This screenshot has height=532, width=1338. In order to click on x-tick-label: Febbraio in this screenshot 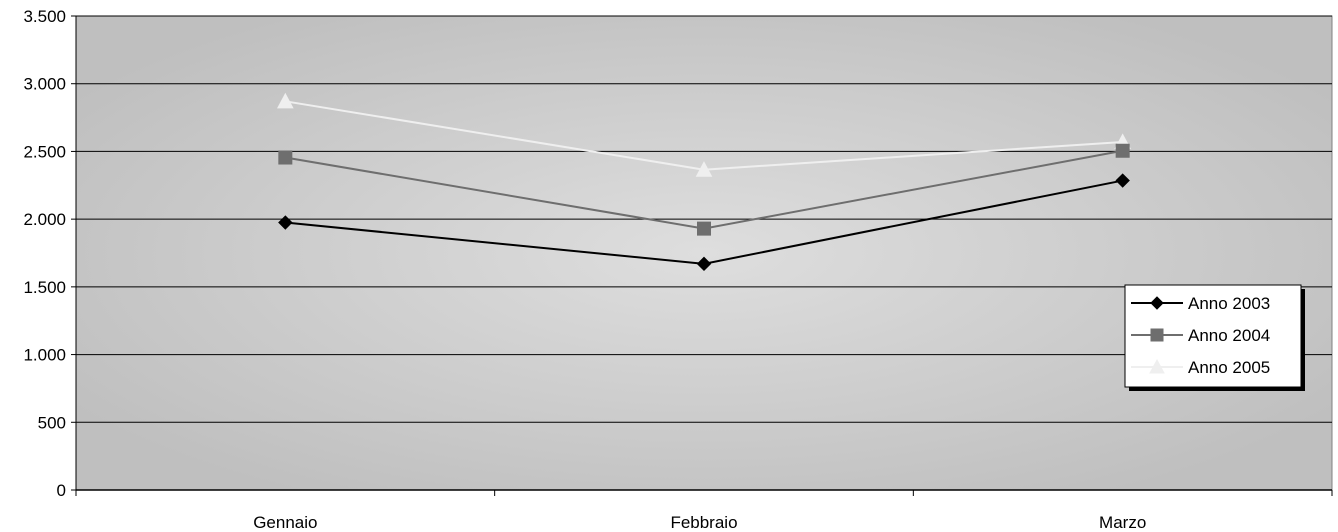, I will do `click(703, 522)`.